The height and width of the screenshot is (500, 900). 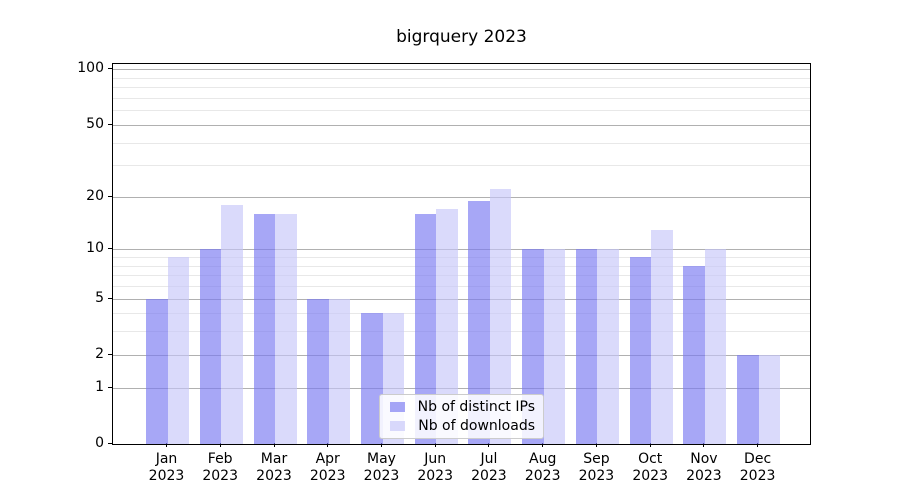 I want to click on legend-label-downloads: Nb of downloads, so click(x=476, y=425).